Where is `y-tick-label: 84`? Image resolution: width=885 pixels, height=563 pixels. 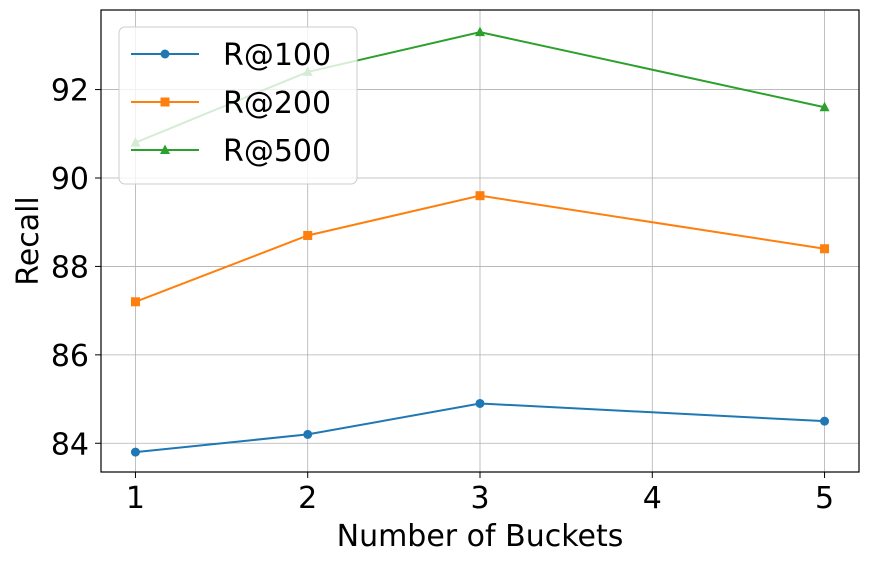
y-tick-label: 84 is located at coordinates (70, 444).